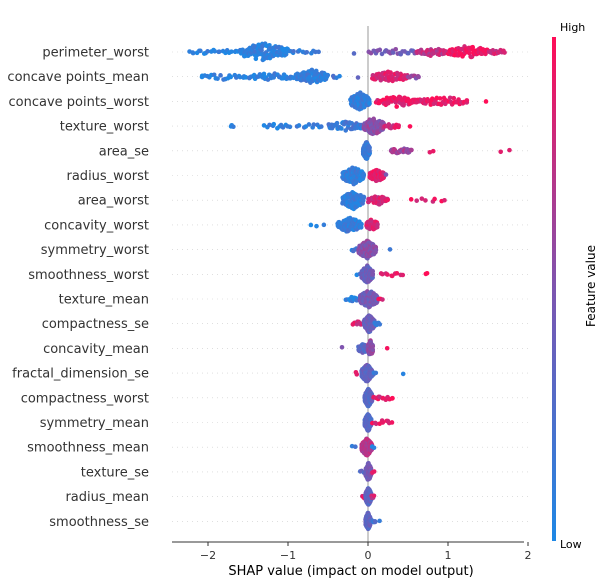 The image size is (605, 584). What do you see at coordinates (108, 176) in the screenshot?
I see `feature-label: radius_worst` at bounding box center [108, 176].